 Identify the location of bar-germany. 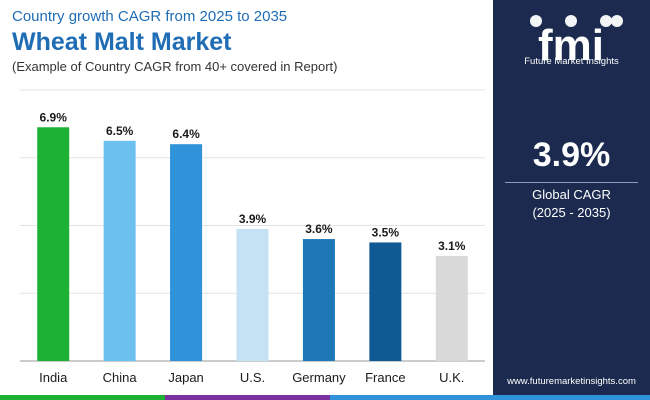
(318, 300).